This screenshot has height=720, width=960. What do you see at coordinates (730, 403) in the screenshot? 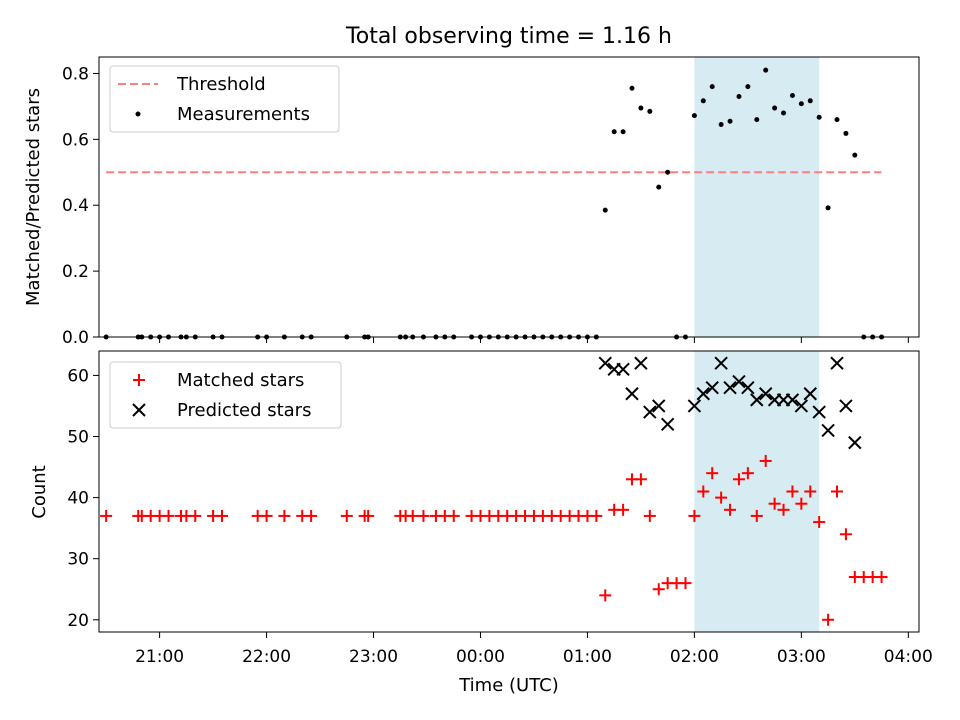
I see `predicted-stars-points` at bounding box center [730, 403].